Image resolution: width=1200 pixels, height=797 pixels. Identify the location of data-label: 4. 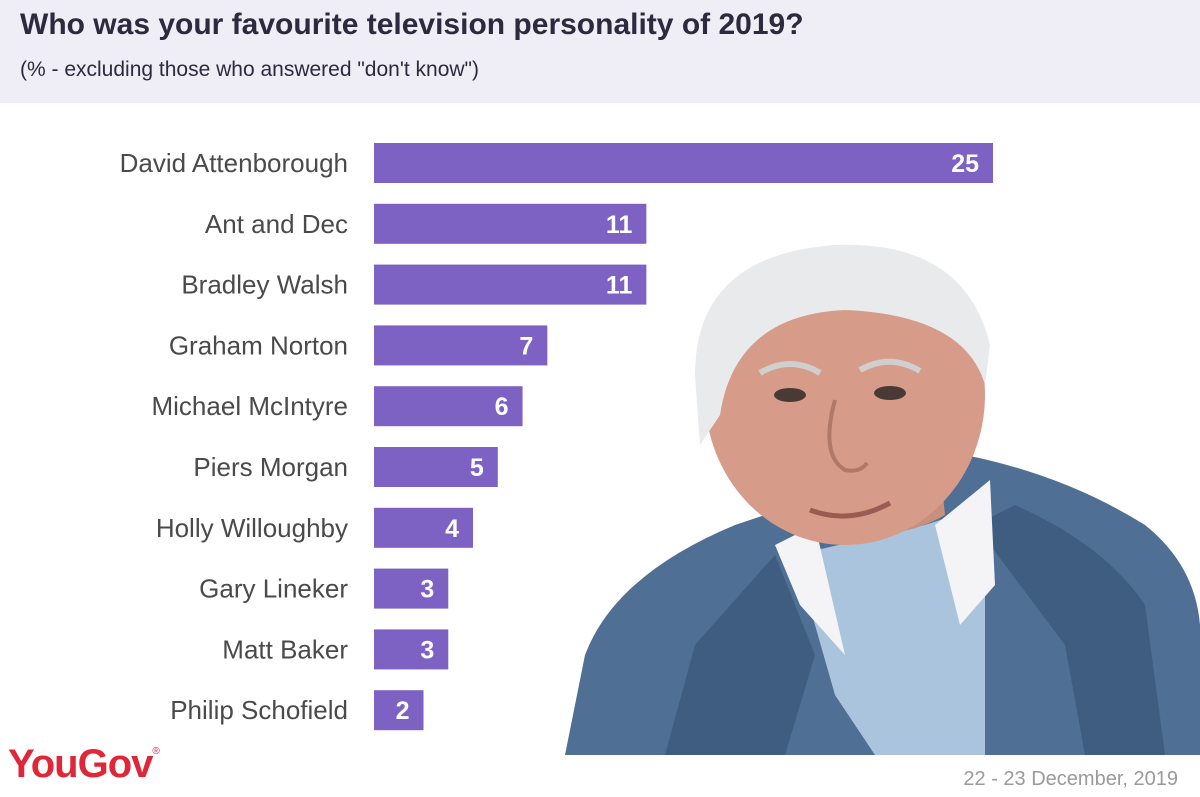
(452, 529).